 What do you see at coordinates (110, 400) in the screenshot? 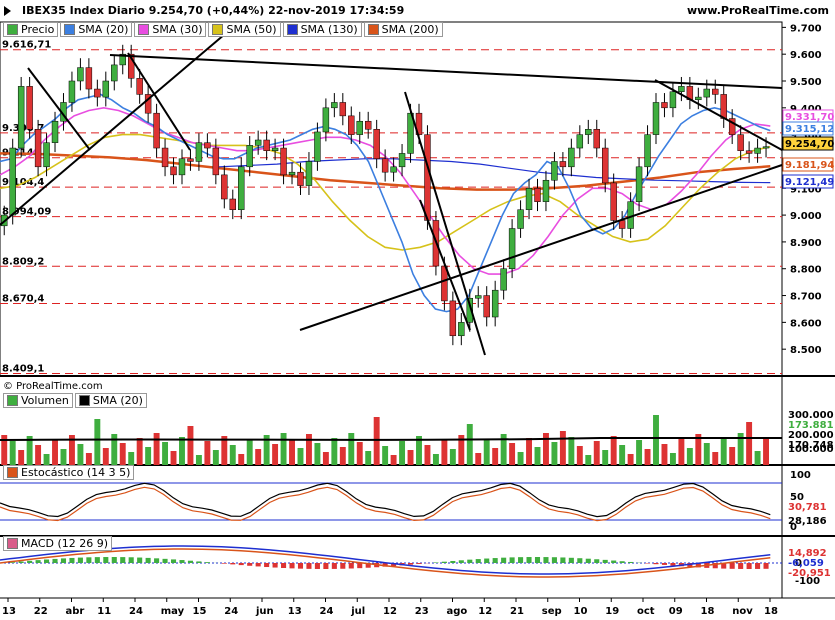
I see `volume-legend-item: SMA (20)` at bounding box center [110, 400].